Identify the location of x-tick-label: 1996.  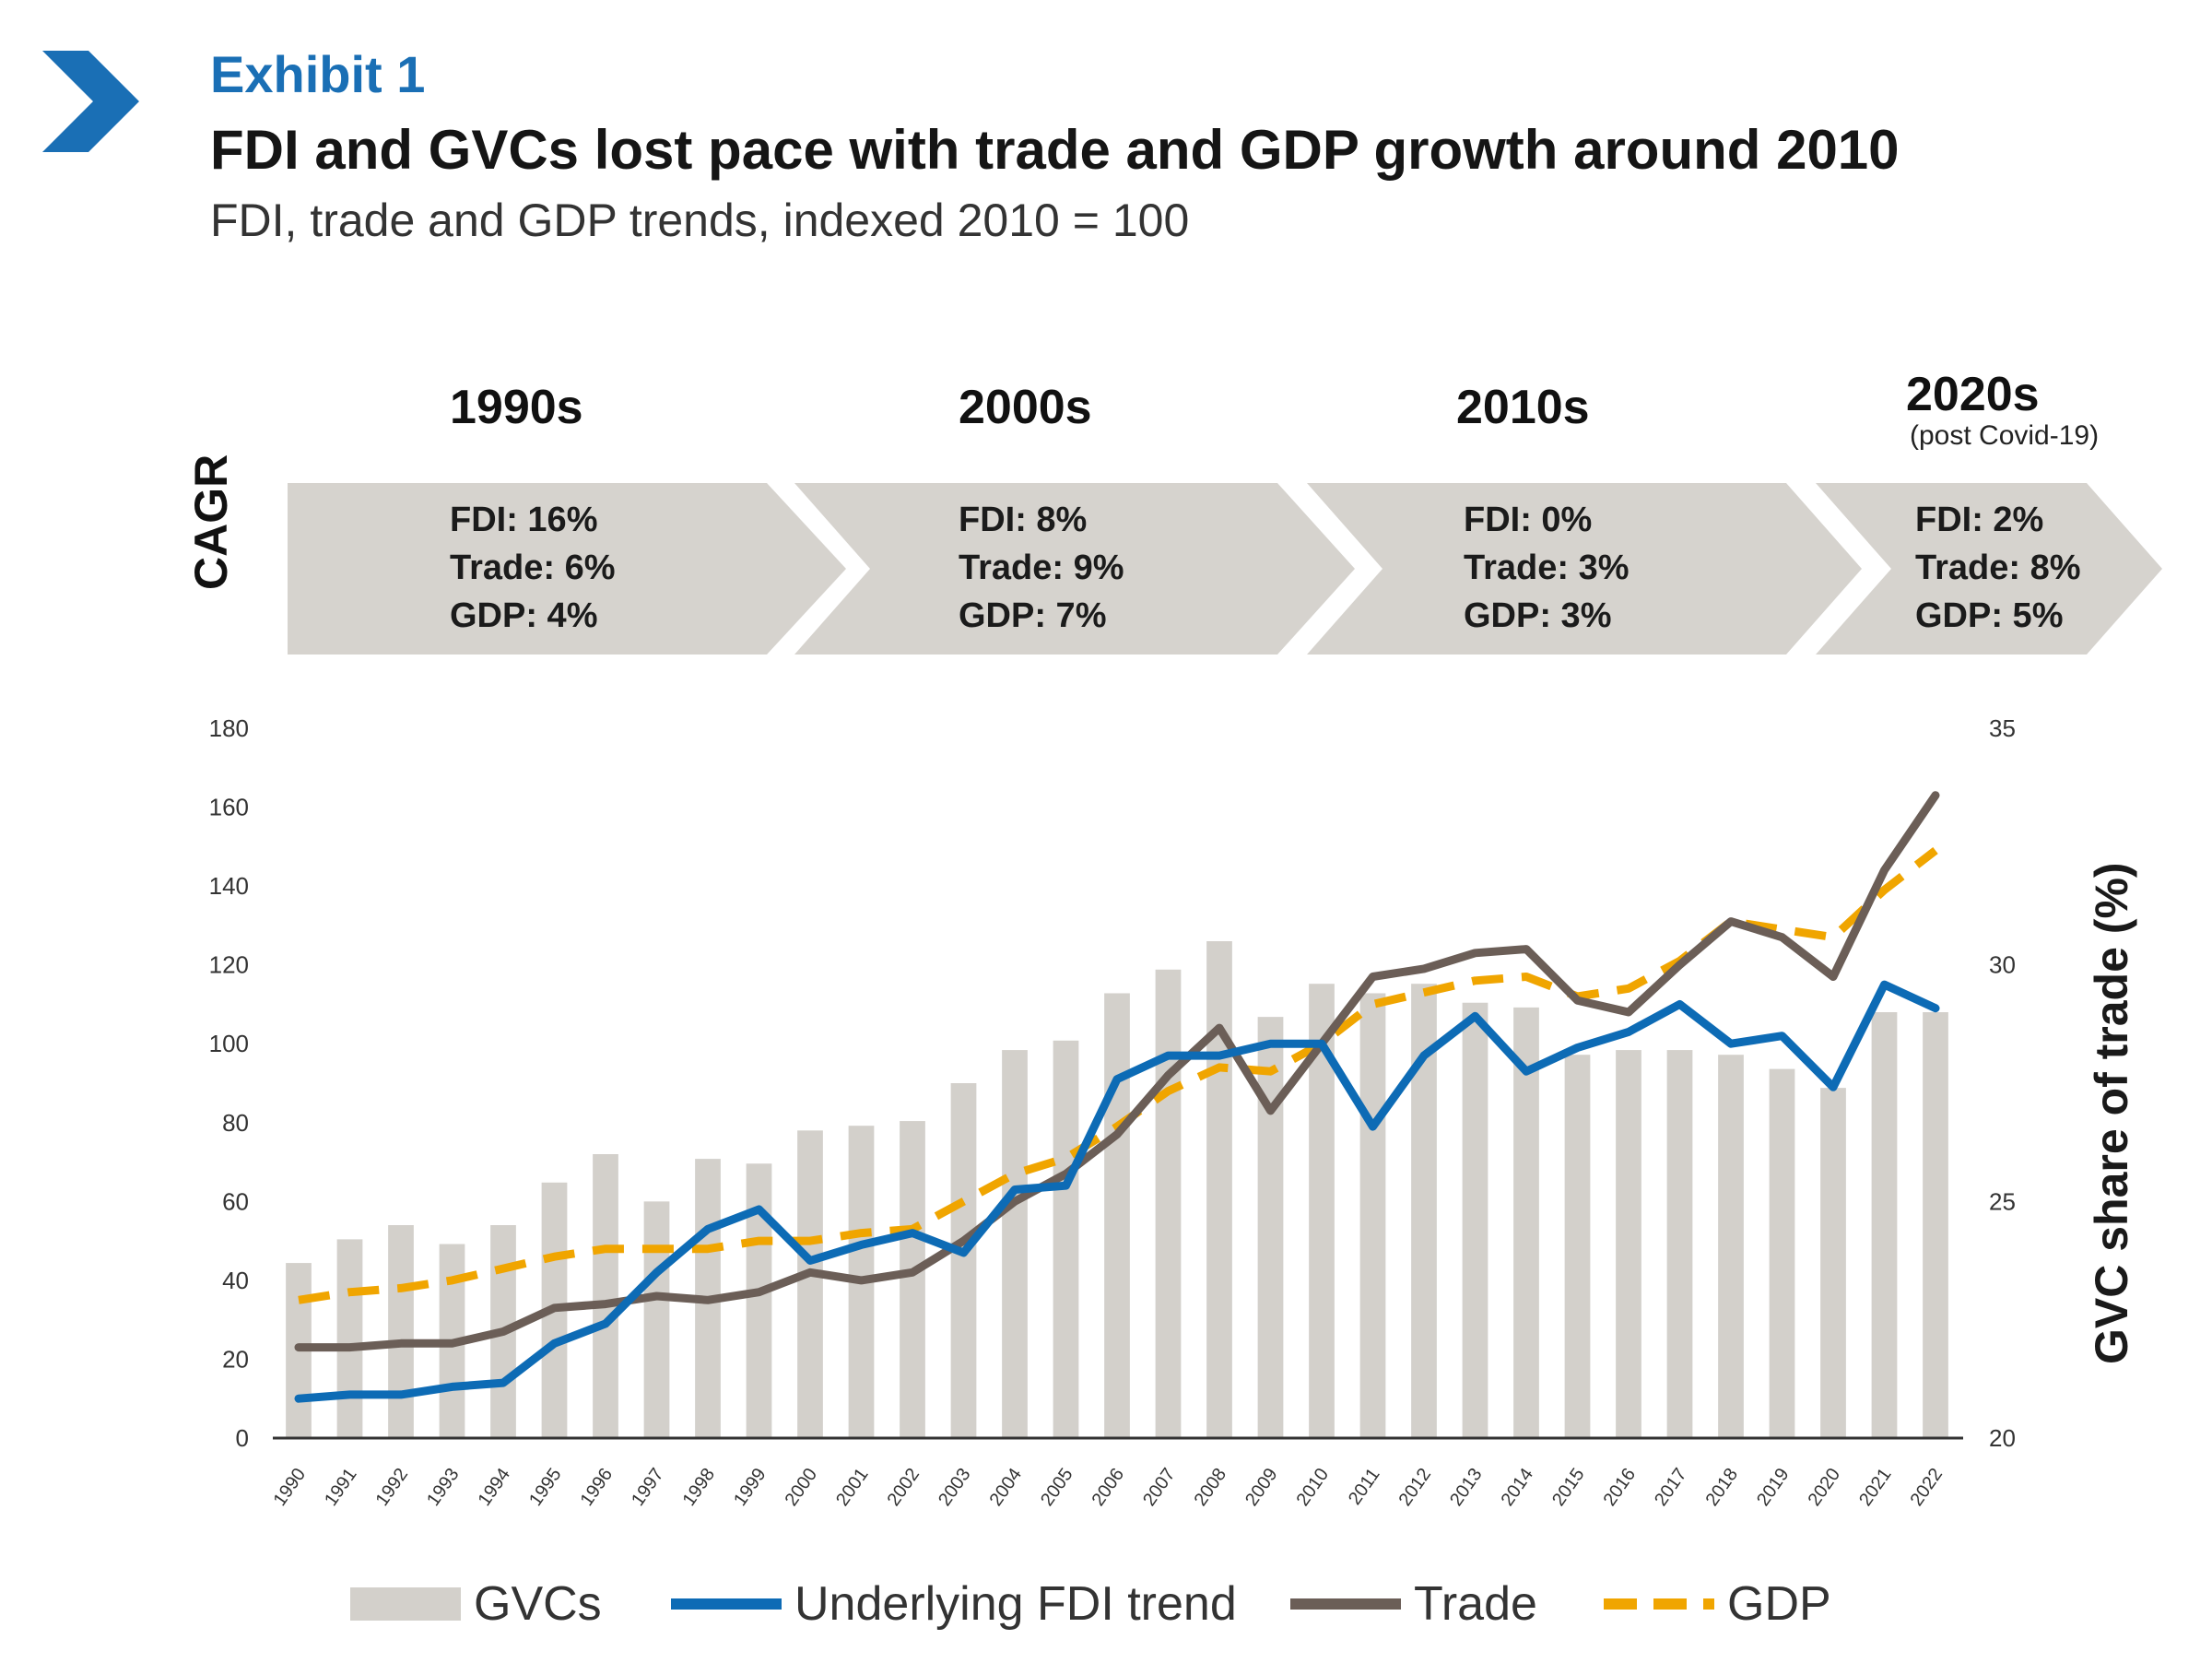
(597, 1487).